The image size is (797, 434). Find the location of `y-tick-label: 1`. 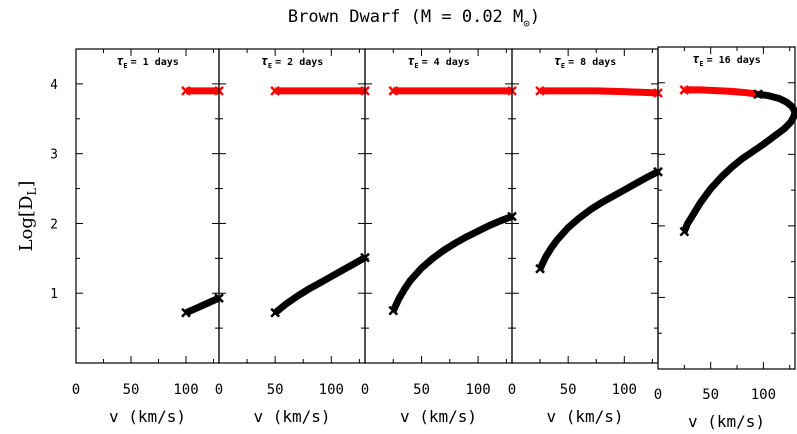

y-tick-label: 1 is located at coordinates (54, 294).